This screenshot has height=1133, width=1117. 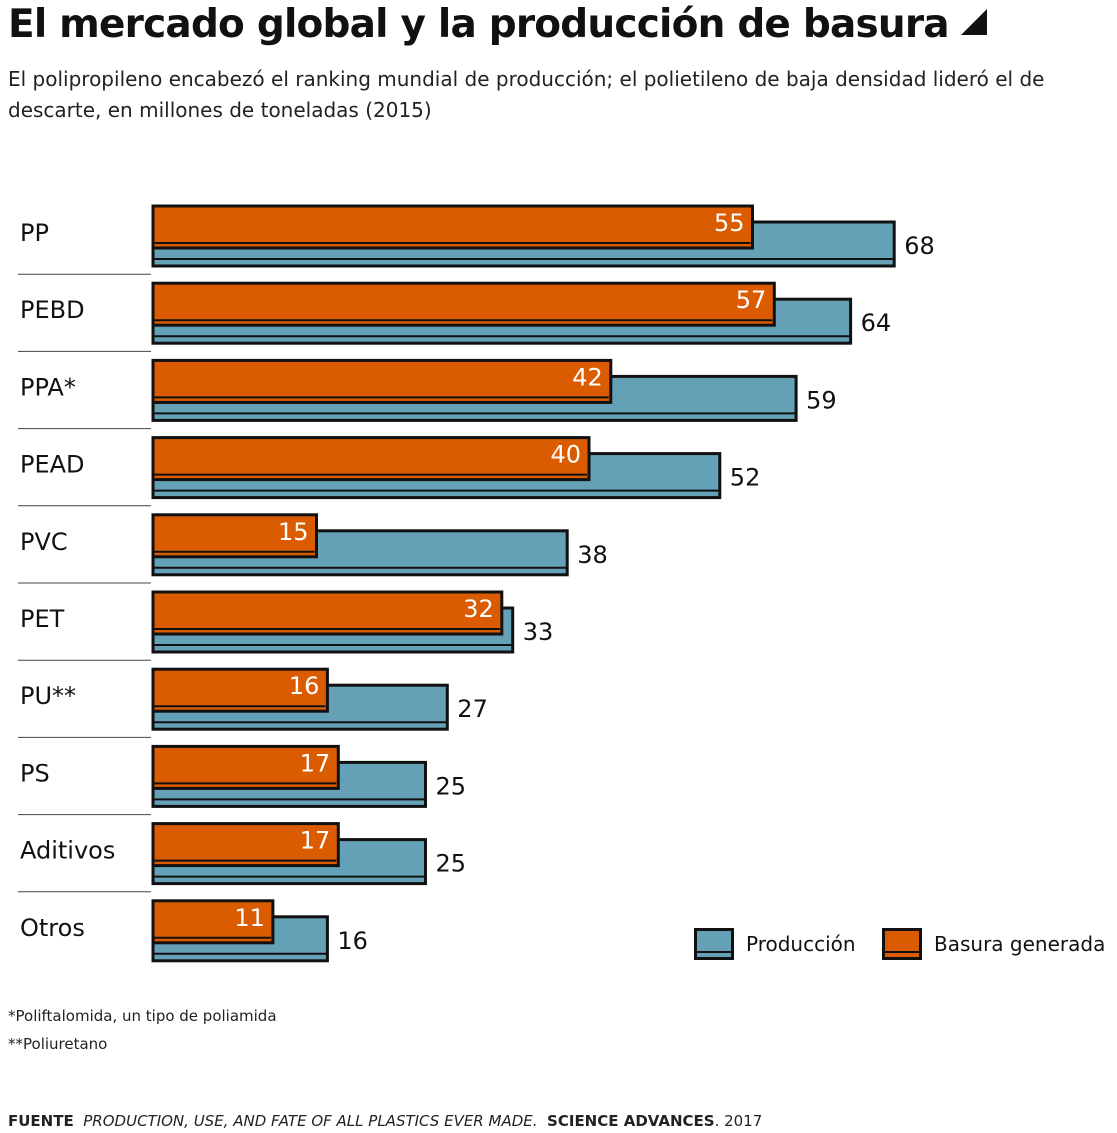 I want to click on source-journal: SCIENCE ADVANCES, so click(x=631, y=1121).